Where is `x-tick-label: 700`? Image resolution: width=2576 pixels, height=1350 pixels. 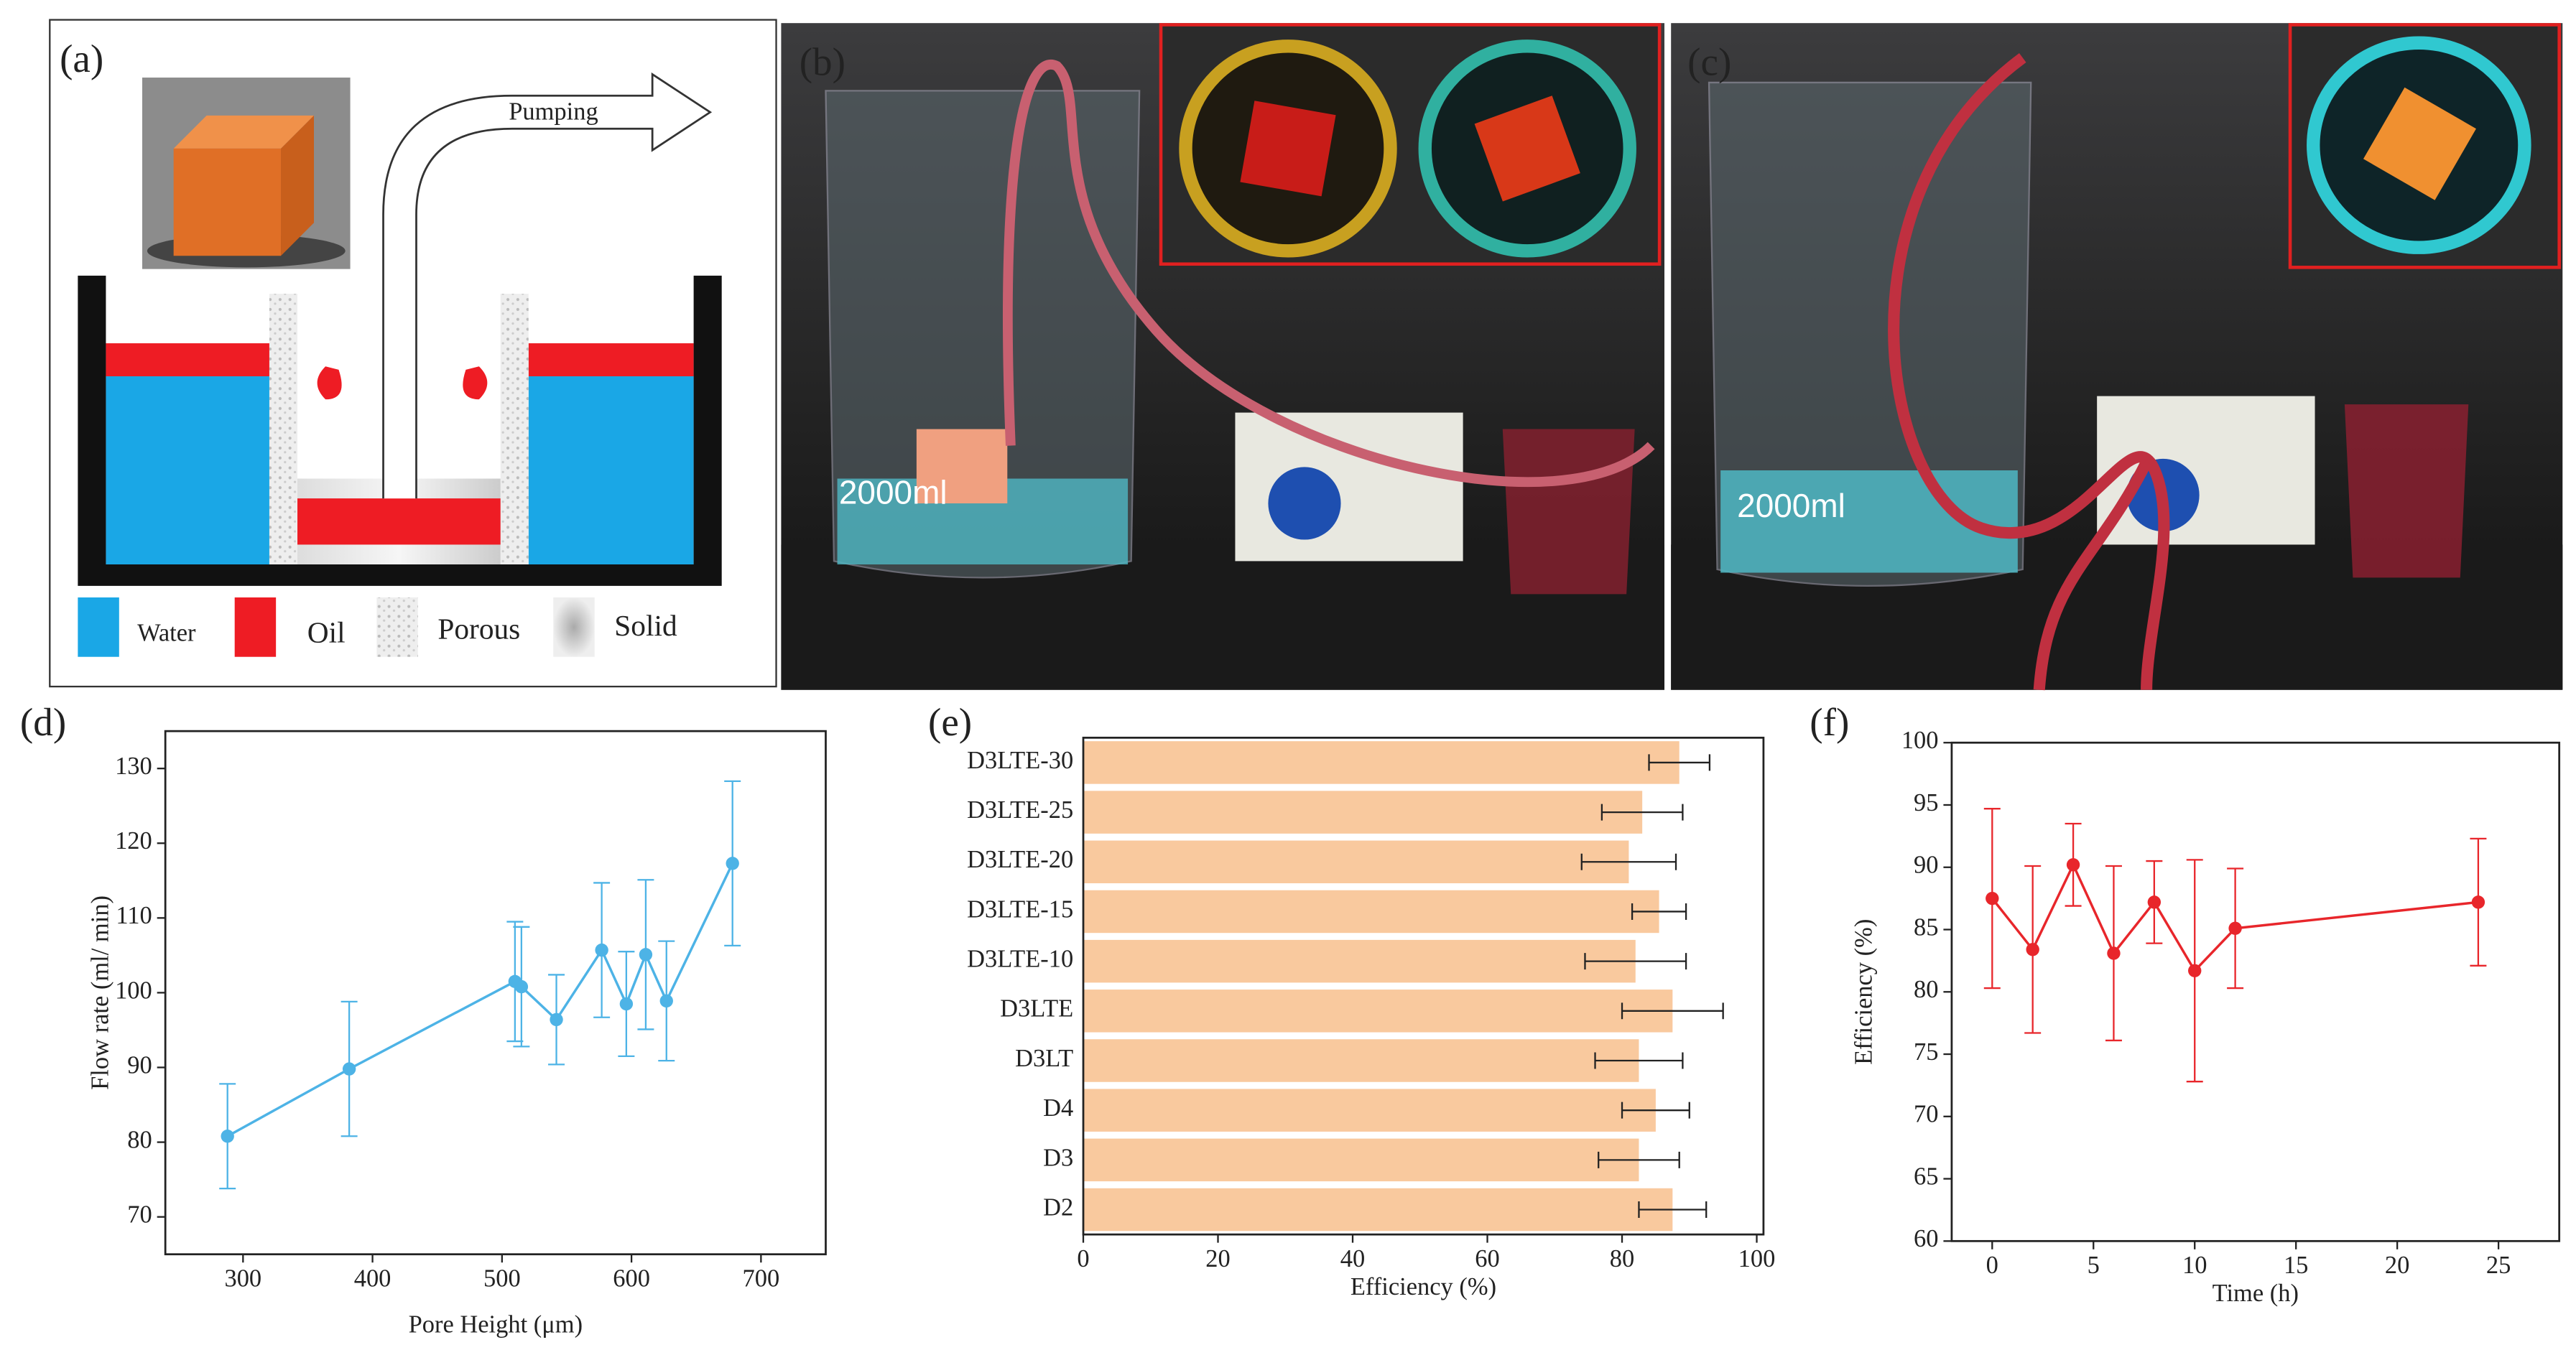 x-tick-label: 700 is located at coordinates (760, 1278).